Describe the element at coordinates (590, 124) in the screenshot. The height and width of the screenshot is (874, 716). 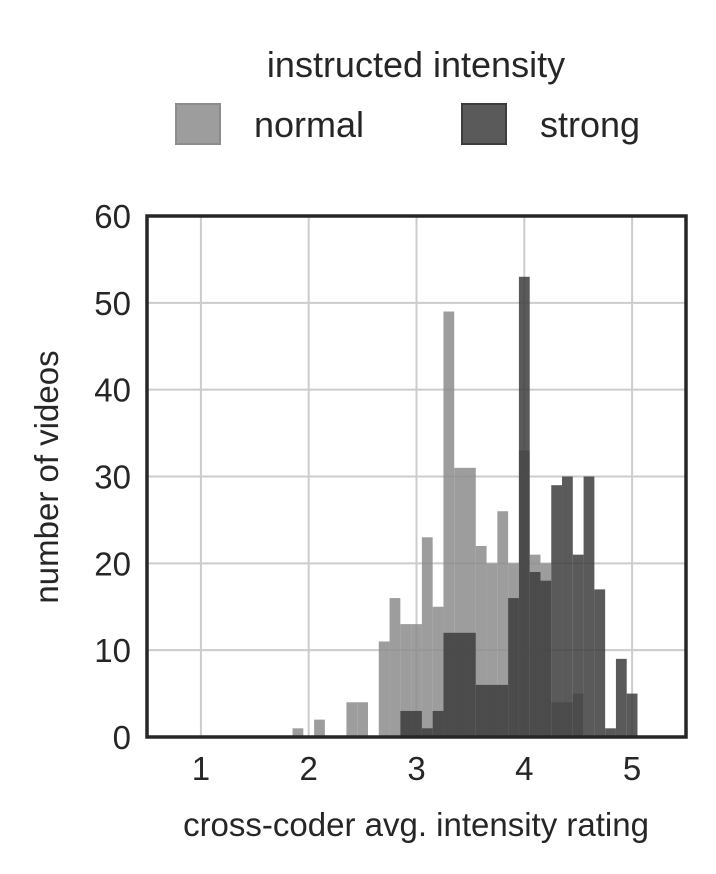
I see `legend-label: strong` at that location.